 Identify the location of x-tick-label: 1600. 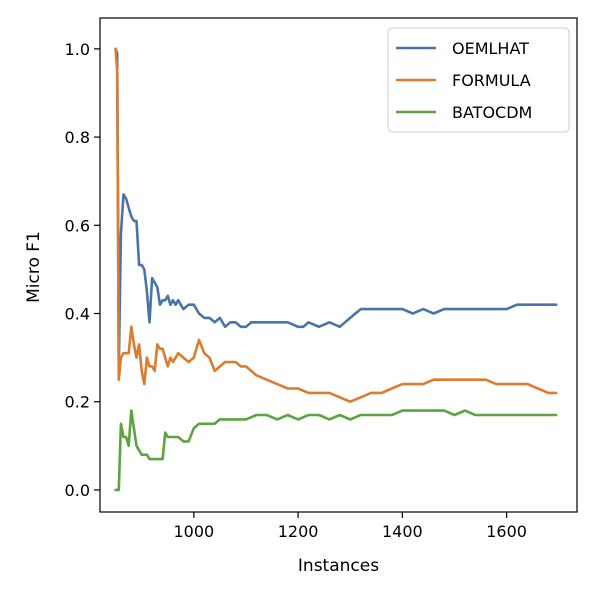
(506, 531).